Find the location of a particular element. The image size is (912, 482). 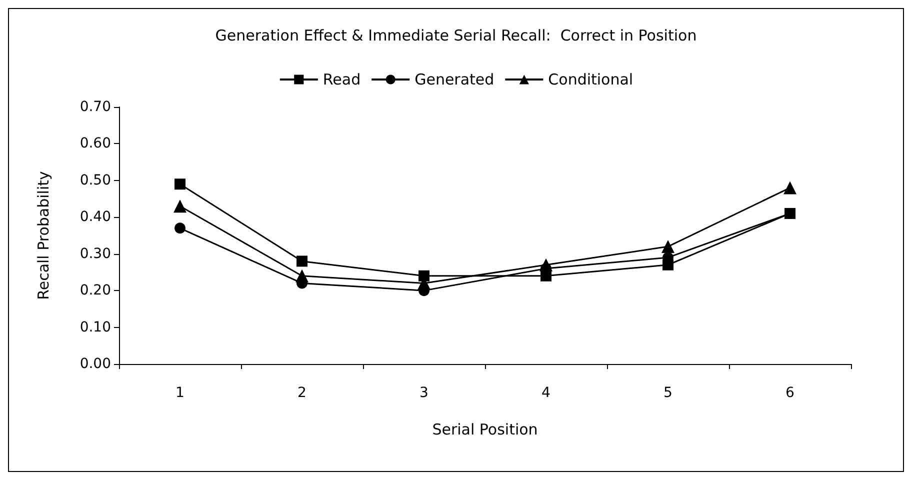

y-tick-label: 0.00 is located at coordinates (95, 364).